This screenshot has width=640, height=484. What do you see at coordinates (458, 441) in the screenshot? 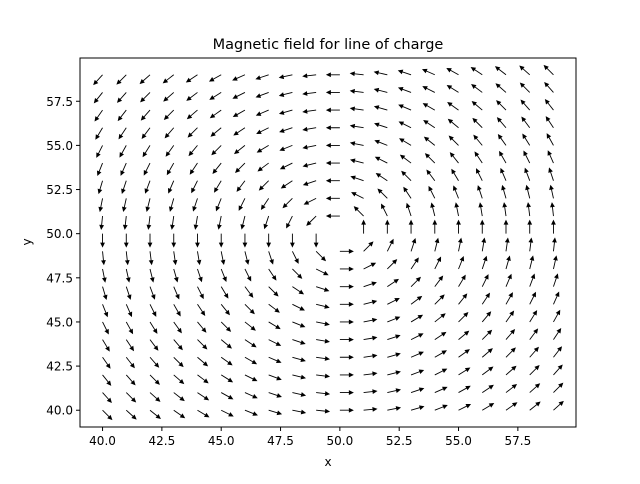
I see `x-tick-label: 55.0` at bounding box center [458, 441].